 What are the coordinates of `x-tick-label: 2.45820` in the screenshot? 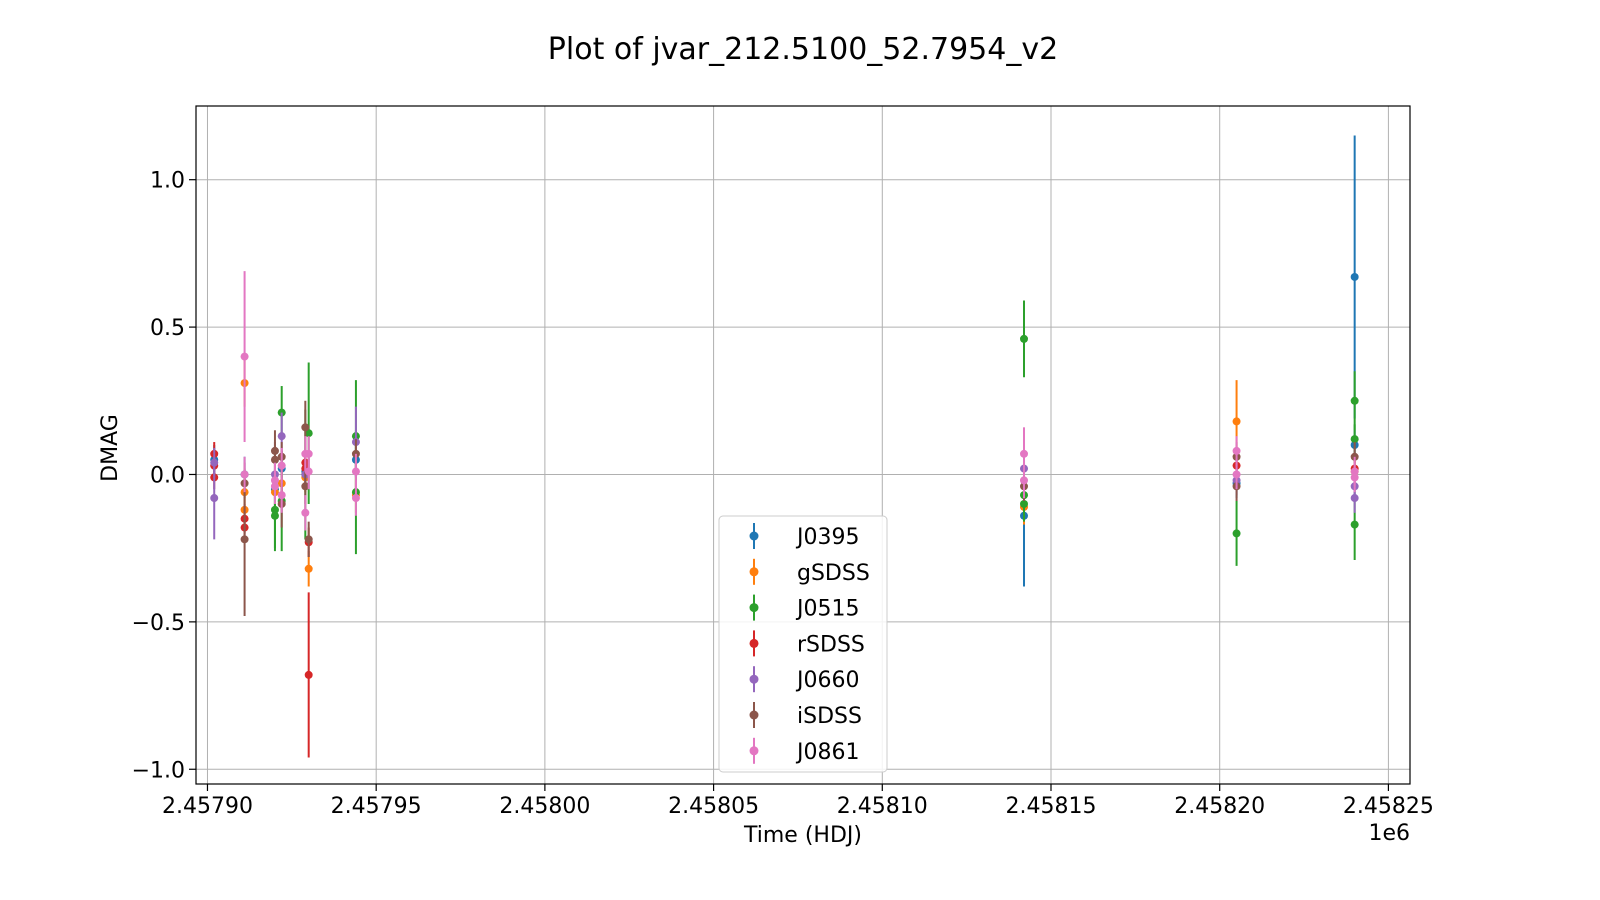 It's located at (1219, 806).